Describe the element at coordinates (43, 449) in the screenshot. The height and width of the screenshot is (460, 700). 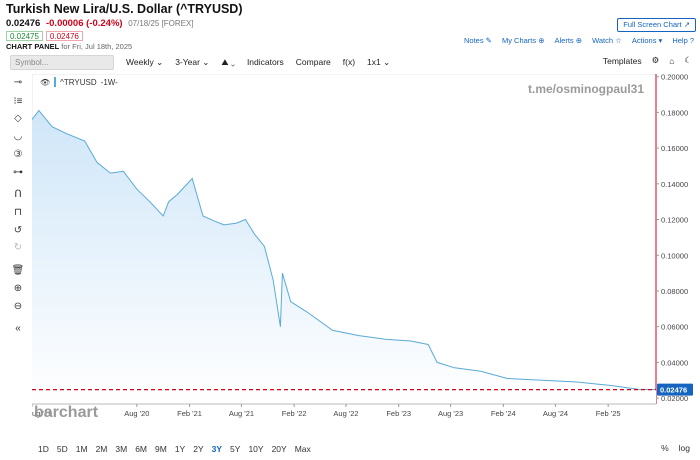
I see `range-1d: 1D` at that location.